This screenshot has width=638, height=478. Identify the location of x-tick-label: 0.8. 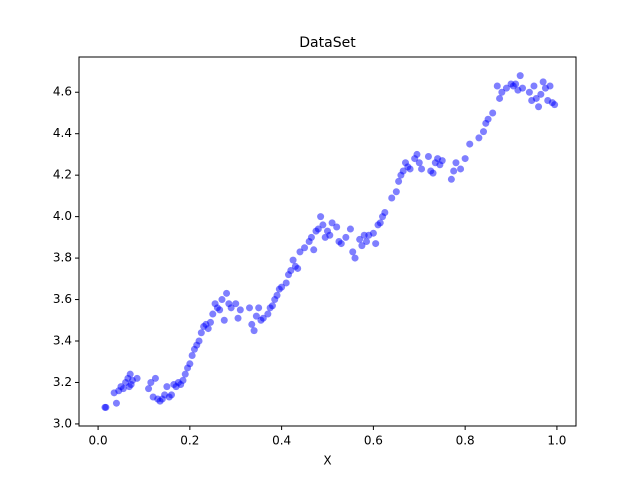
(465, 441).